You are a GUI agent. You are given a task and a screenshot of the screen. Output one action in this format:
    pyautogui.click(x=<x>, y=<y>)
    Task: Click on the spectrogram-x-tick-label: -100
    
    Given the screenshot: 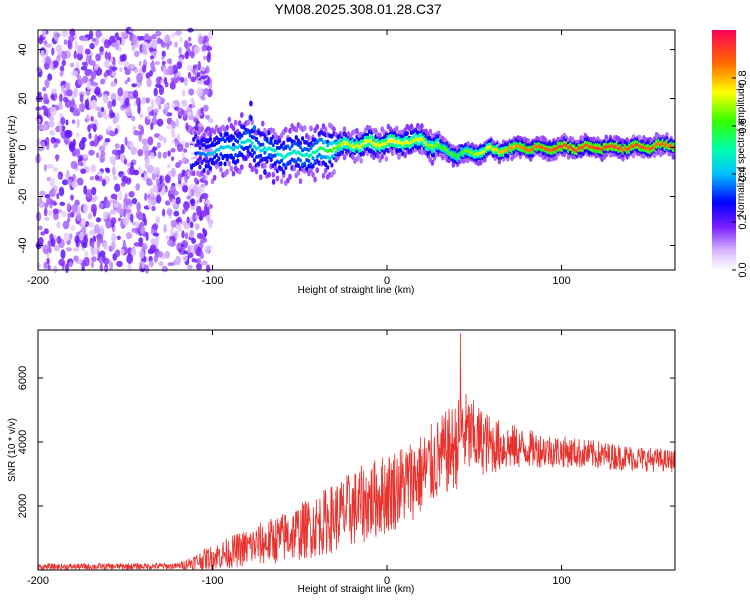 What is the action you would take?
    pyautogui.click(x=213, y=281)
    